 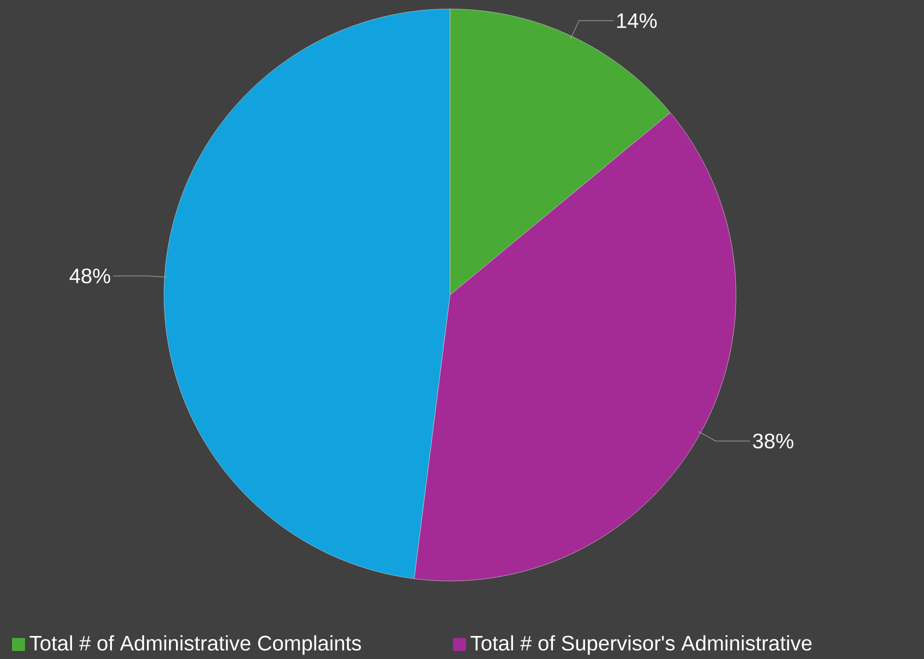 I want to click on data-label: 14%, so click(x=637, y=20).